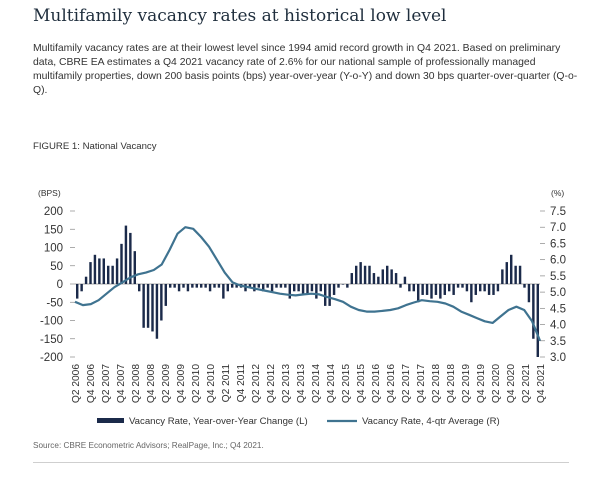 This screenshot has height=498, width=600. I want to click on right-tick-label: 6.5, so click(558, 244).